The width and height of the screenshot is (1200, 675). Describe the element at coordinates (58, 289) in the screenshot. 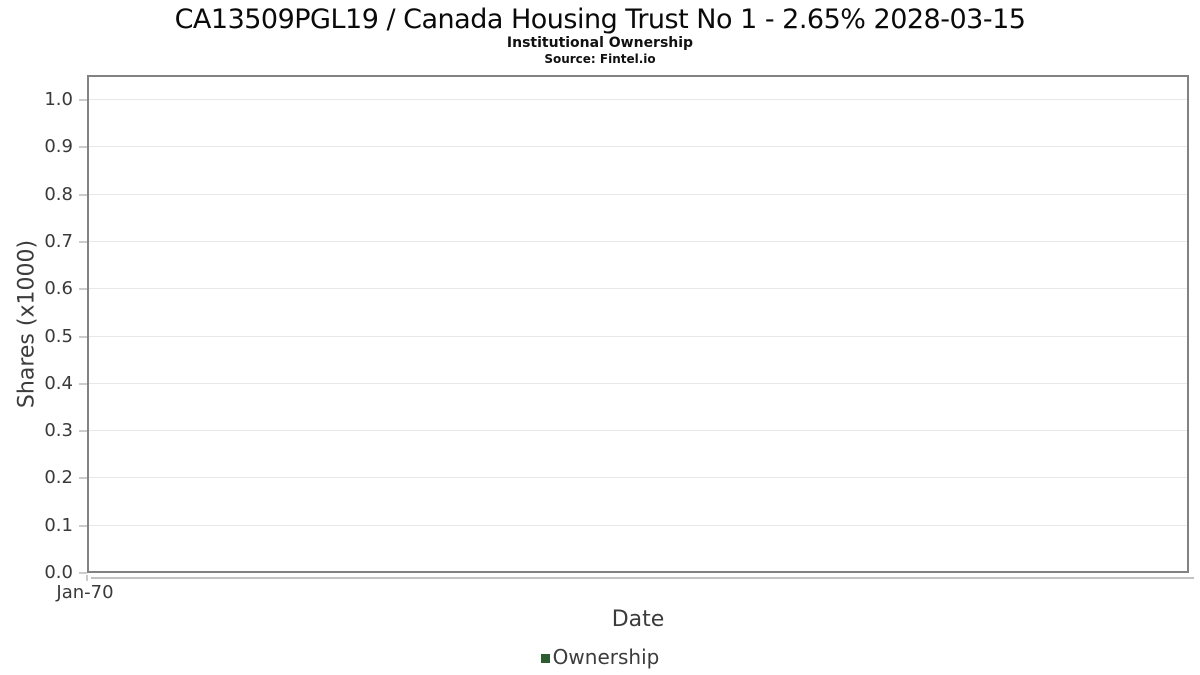

I see `y-tick-label: 0.6` at that location.